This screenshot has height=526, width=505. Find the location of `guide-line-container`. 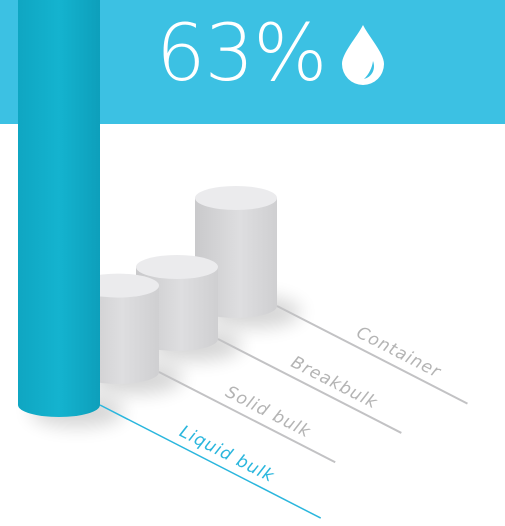

guide-line-container is located at coordinates (372, 355).